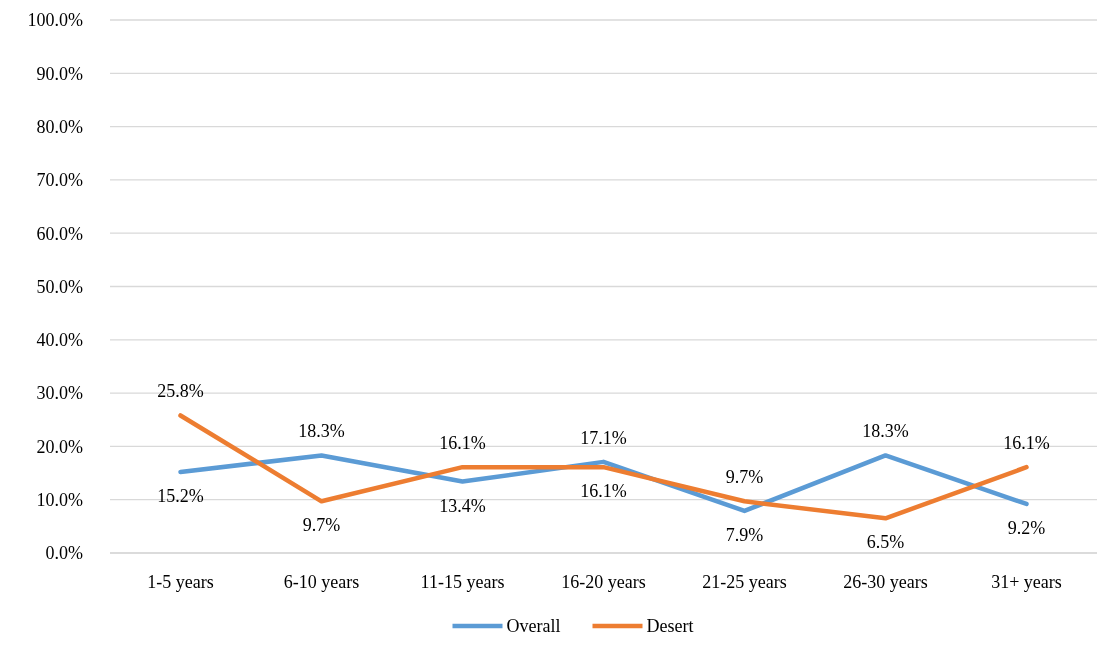 The height and width of the screenshot is (645, 1105). What do you see at coordinates (603, 582) in the screenshot?
I see `x-tick-label: 16-20 years` at bounding box center [603, 582].